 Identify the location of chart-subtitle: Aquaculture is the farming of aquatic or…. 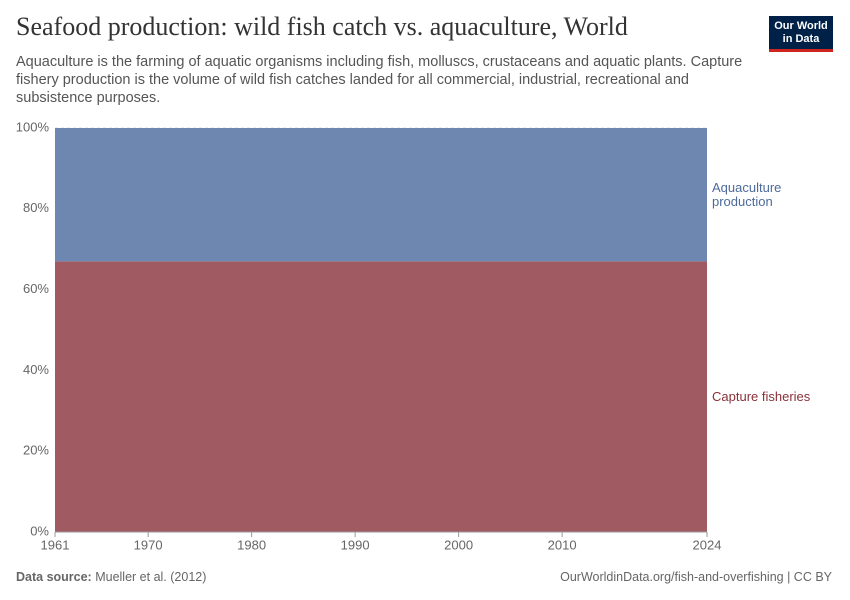
(379, 80).